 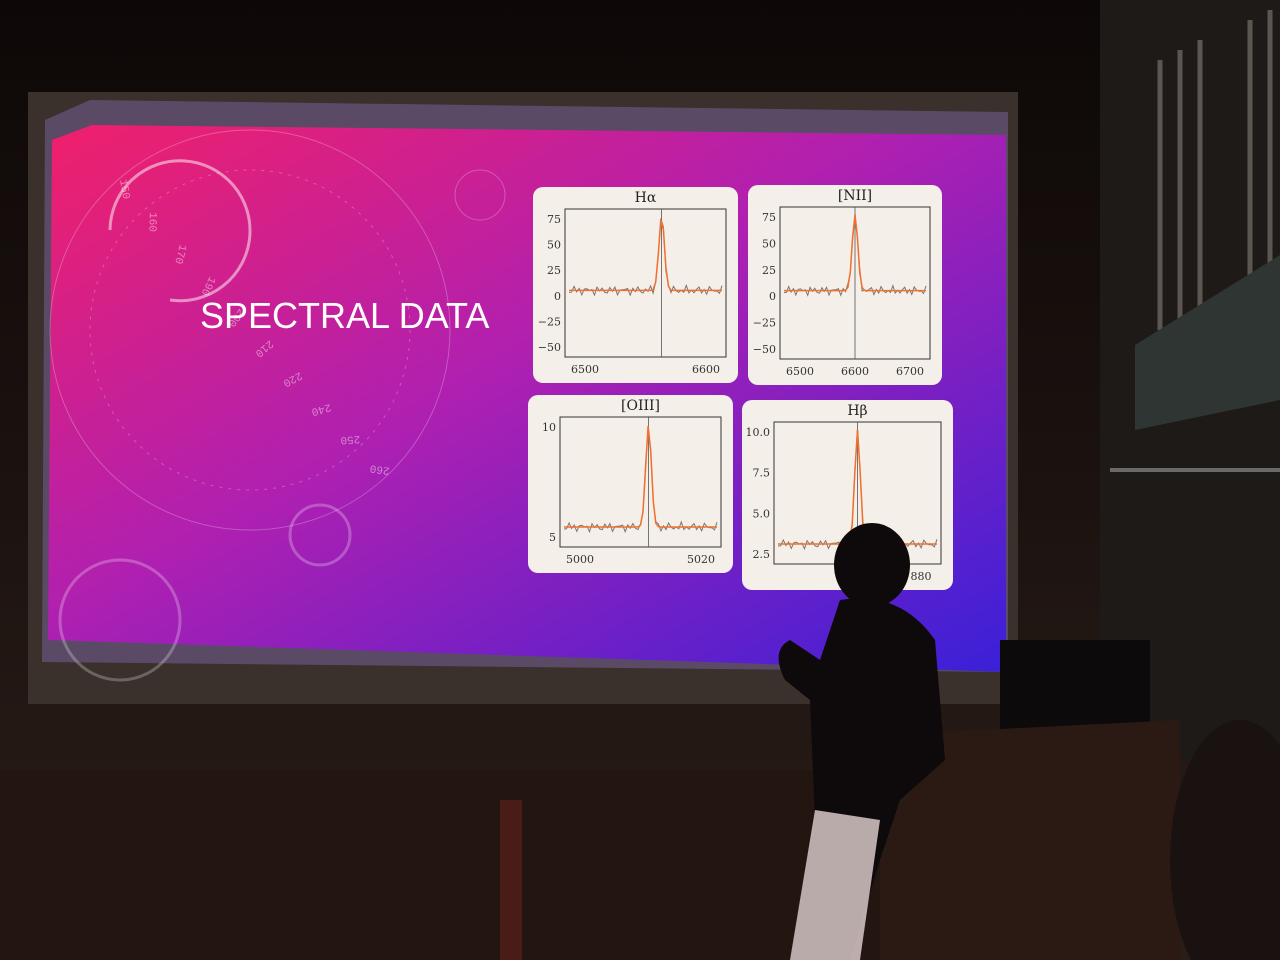 What do you see at coordinates (855, 196) in the screenshot?
I see `panel-title: [NII]` at bounding box center [855, 196].